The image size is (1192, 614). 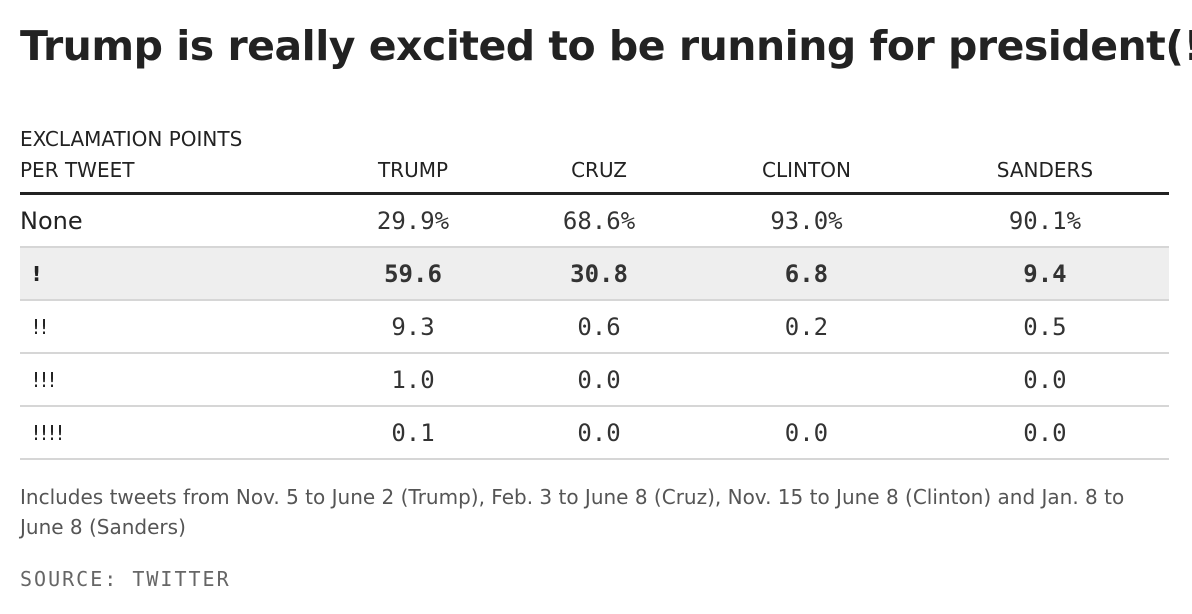 I want to click on row-header-line-2: PER TWEET, so click(x=77, y=170).